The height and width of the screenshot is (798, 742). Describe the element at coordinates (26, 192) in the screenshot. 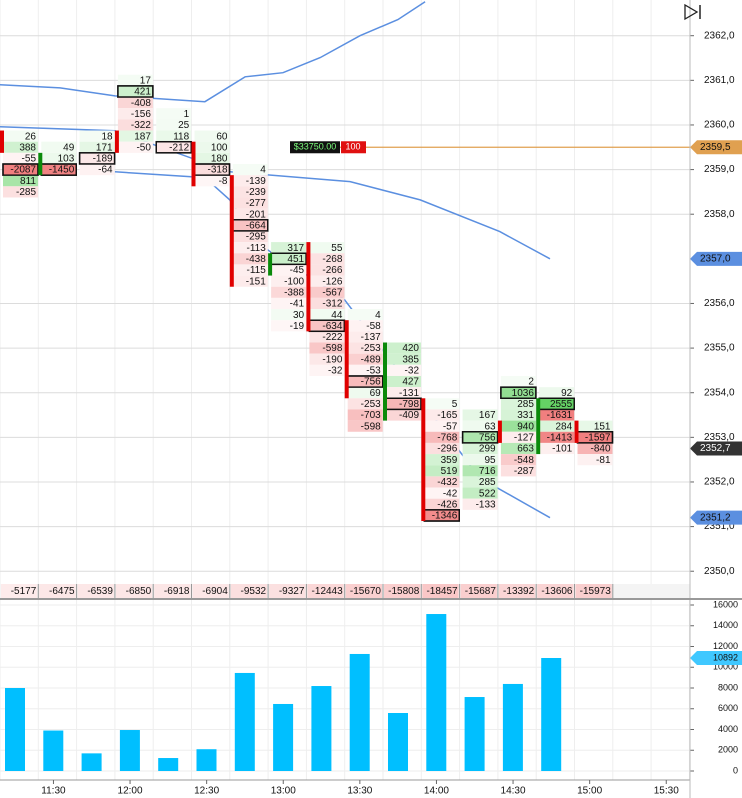

I see `footprint-value: -285` at that location.